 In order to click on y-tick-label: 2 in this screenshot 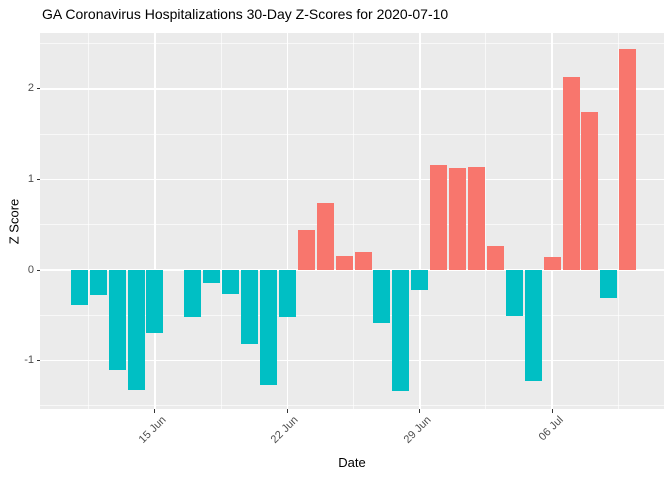, I will do `click(30, 88)`.